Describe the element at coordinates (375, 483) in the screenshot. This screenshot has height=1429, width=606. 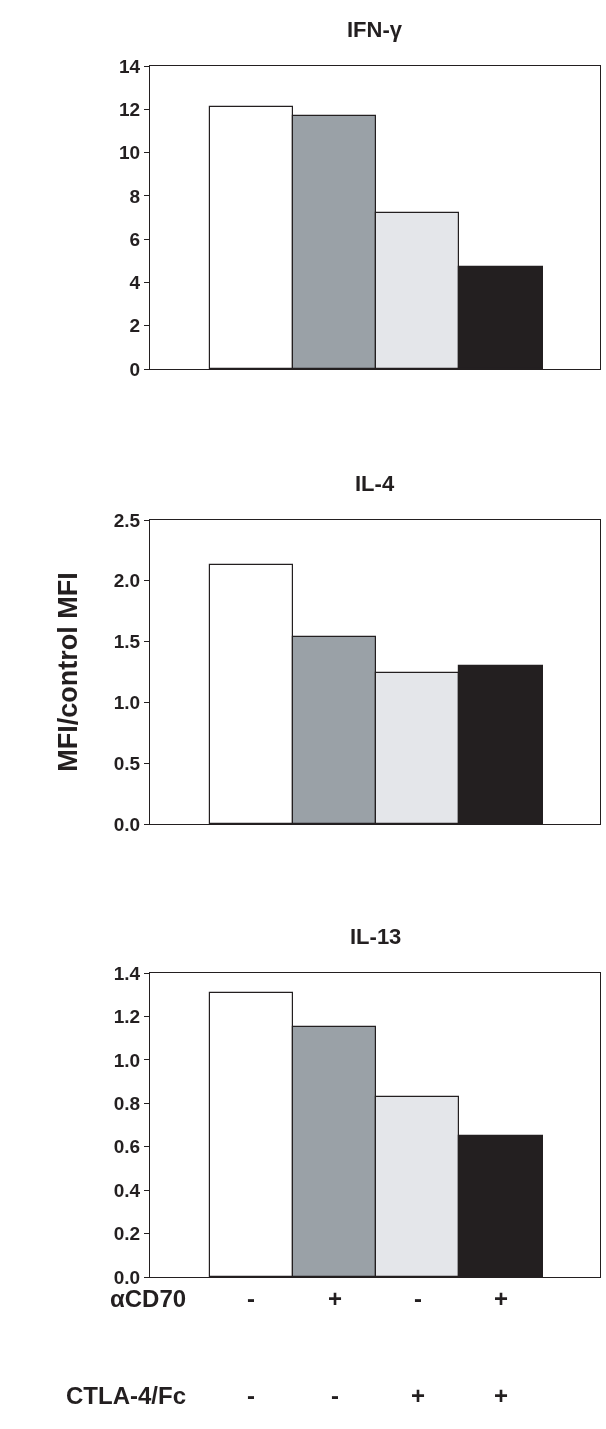
I see `chart-title: IL-4` at that location.